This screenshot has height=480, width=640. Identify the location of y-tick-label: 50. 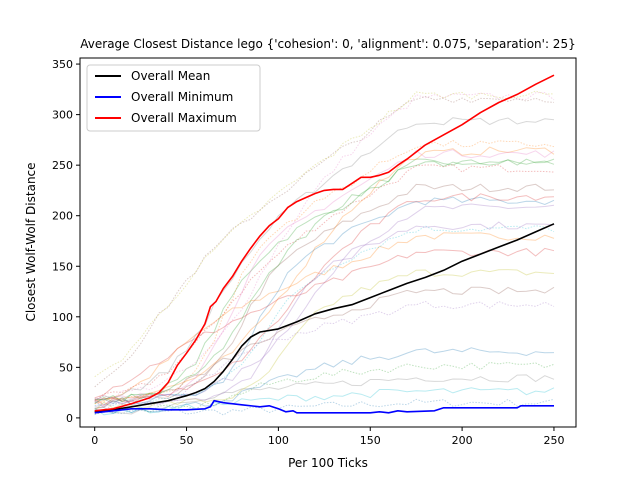
(66, 367).